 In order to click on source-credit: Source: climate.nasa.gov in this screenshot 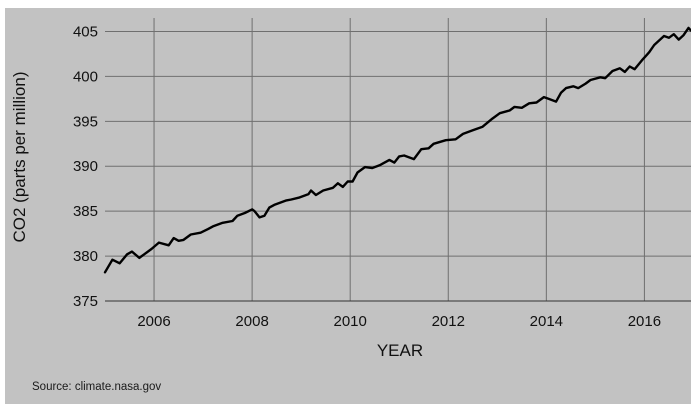, I will do `click(96, 387)`.